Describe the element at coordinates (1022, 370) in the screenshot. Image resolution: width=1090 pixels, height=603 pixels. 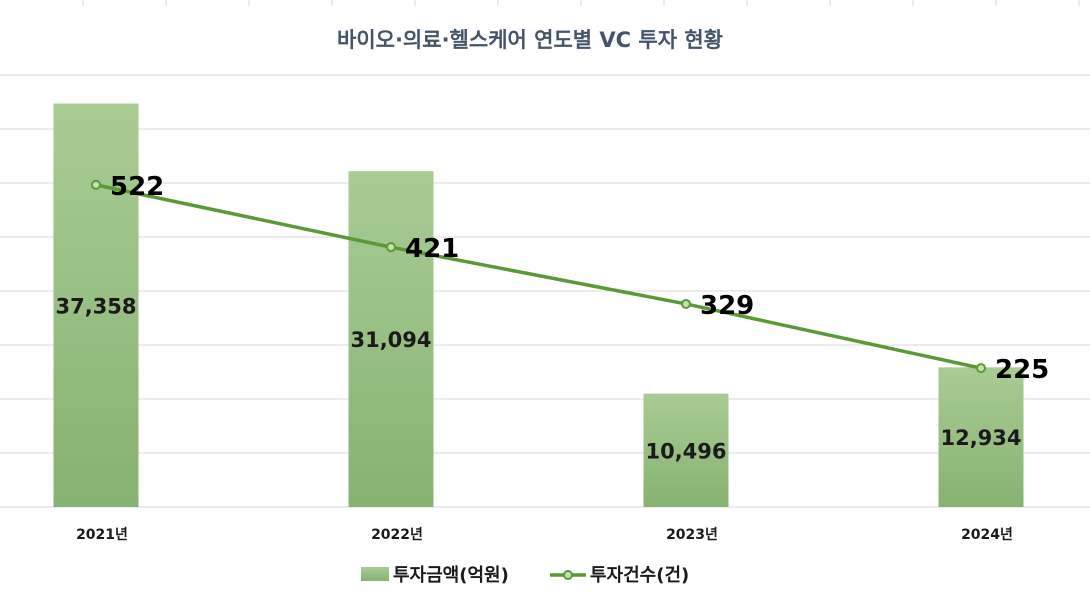
I see `line-data-label: 225` at that location.